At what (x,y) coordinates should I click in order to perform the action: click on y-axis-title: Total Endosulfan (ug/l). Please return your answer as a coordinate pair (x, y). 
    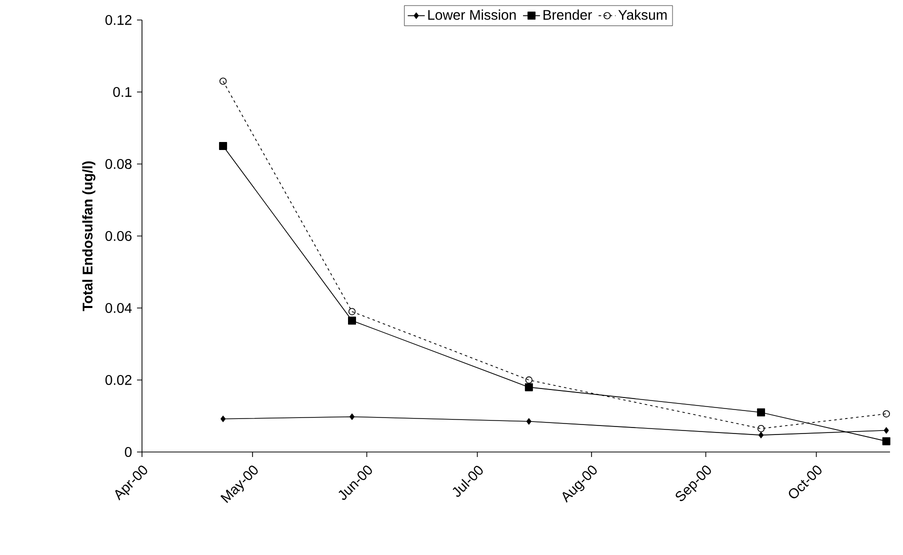
    Looking at the image, I should click on (89, 236).